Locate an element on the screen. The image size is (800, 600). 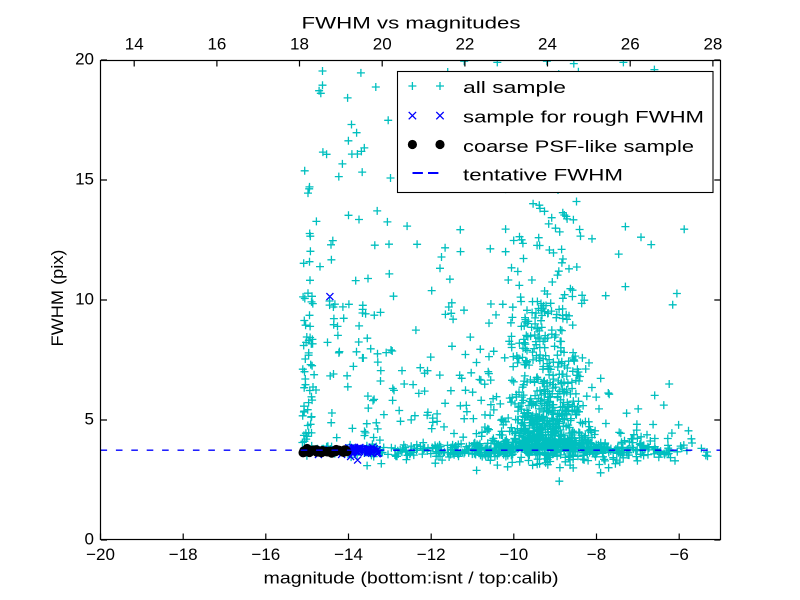
svg-text: 28 is located at coordinates (712, 44).